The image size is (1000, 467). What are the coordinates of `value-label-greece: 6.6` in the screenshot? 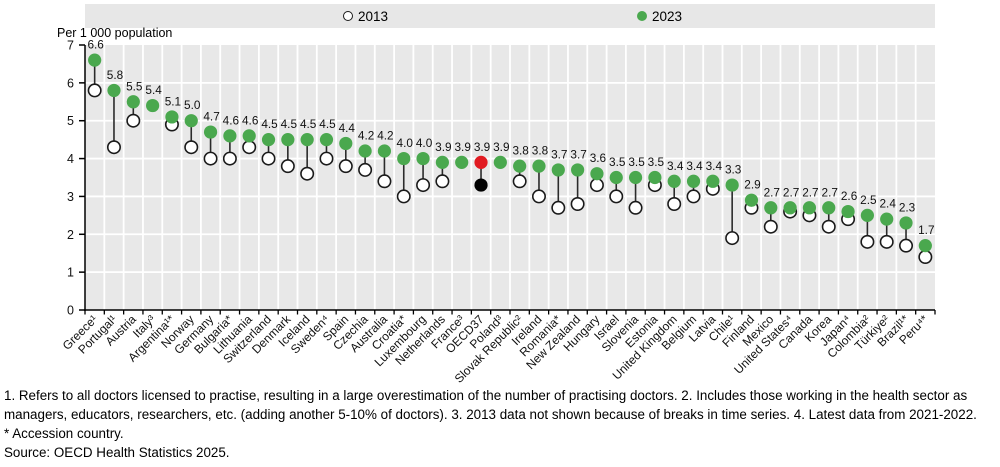 It's located at (95, 45).